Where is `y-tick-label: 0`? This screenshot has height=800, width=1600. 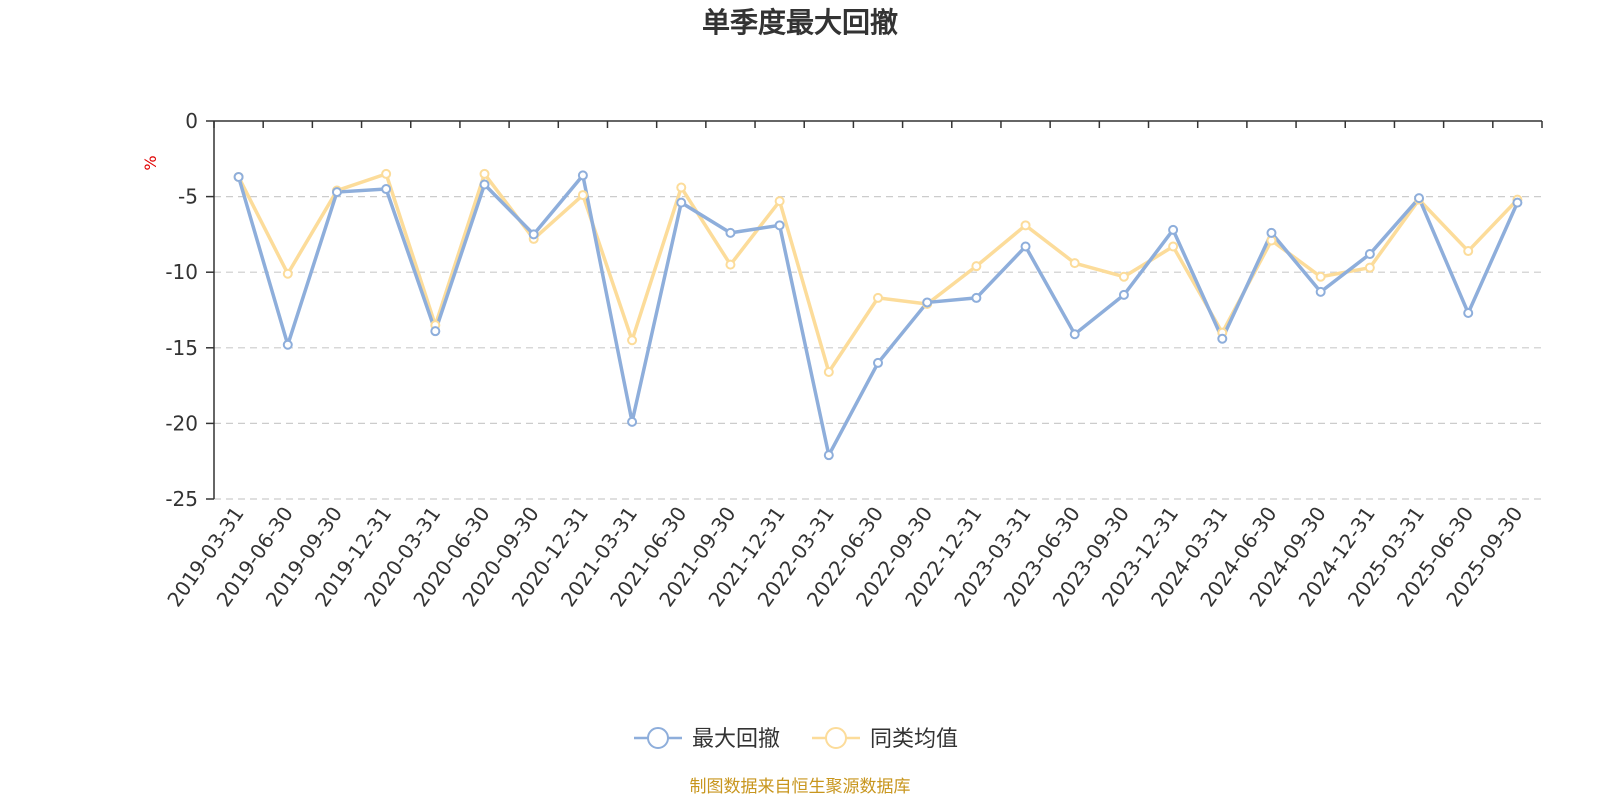 y-tick-label: 0 is located at coordinates (191, 121).